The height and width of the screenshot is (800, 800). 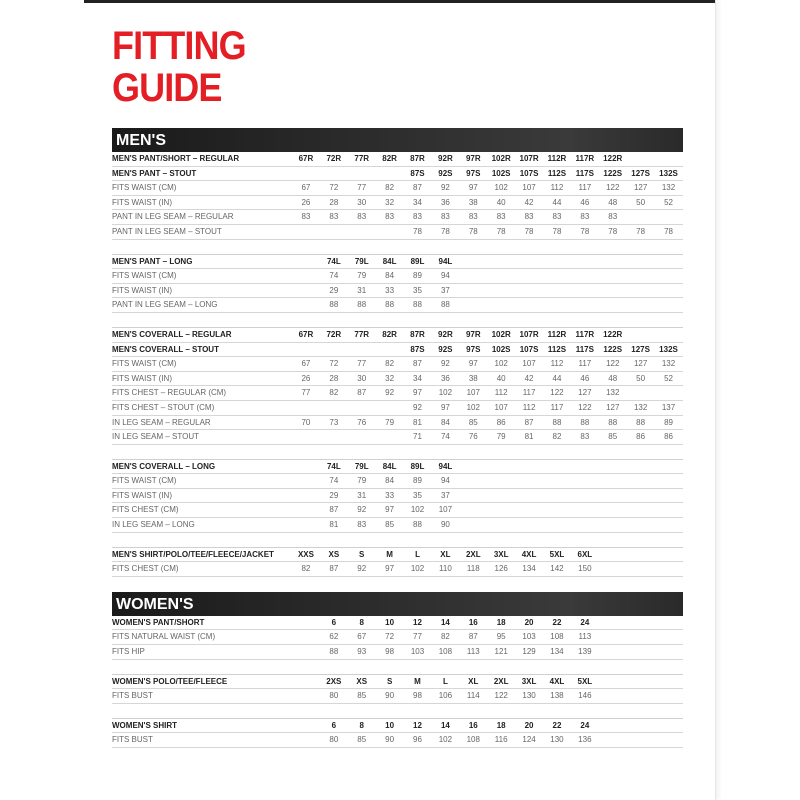 What do you see at coordinates (390, 510) in the screenshot?
I see `table-cell: 97` at bounding box center [390, 510].